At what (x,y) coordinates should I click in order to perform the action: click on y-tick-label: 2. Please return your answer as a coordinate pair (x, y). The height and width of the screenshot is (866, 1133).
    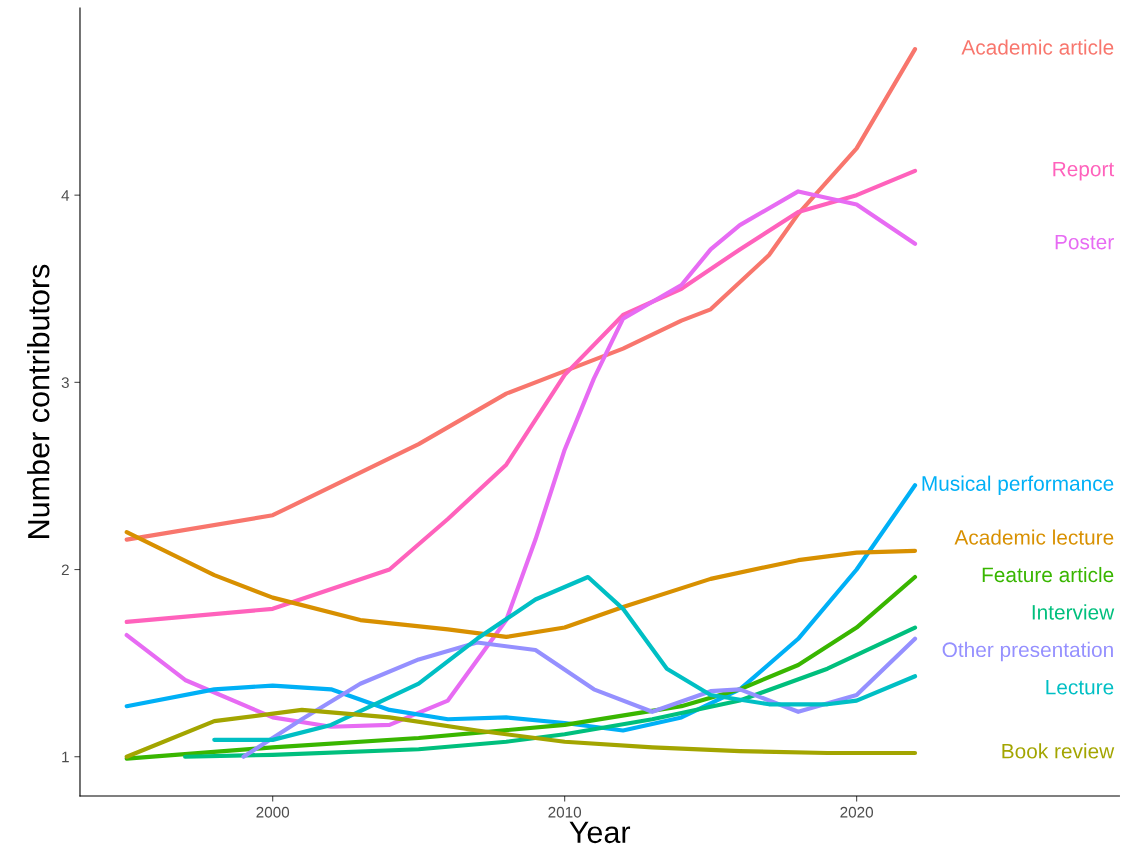
    Looking at the image, I should click on (65, 570).